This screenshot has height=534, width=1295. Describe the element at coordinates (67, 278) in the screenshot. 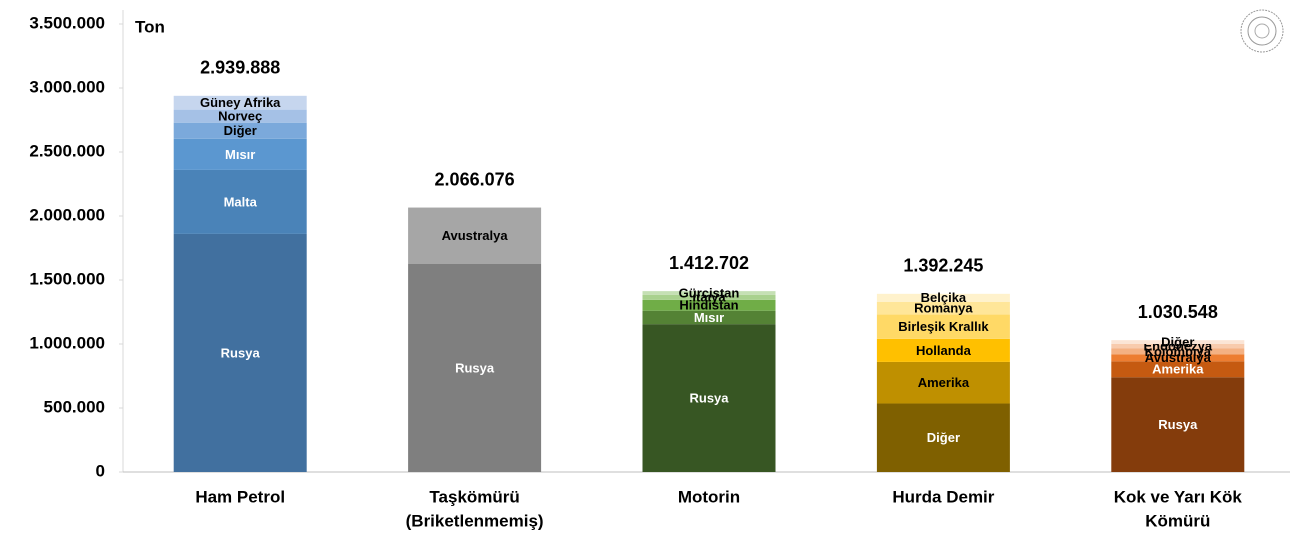

I see `y-tick-label: 1.500.000` at that location.